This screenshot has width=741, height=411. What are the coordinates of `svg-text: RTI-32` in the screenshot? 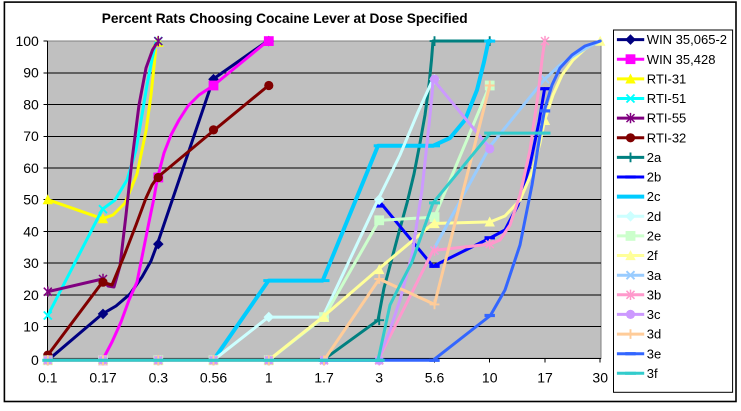 It's located at (667, 137).